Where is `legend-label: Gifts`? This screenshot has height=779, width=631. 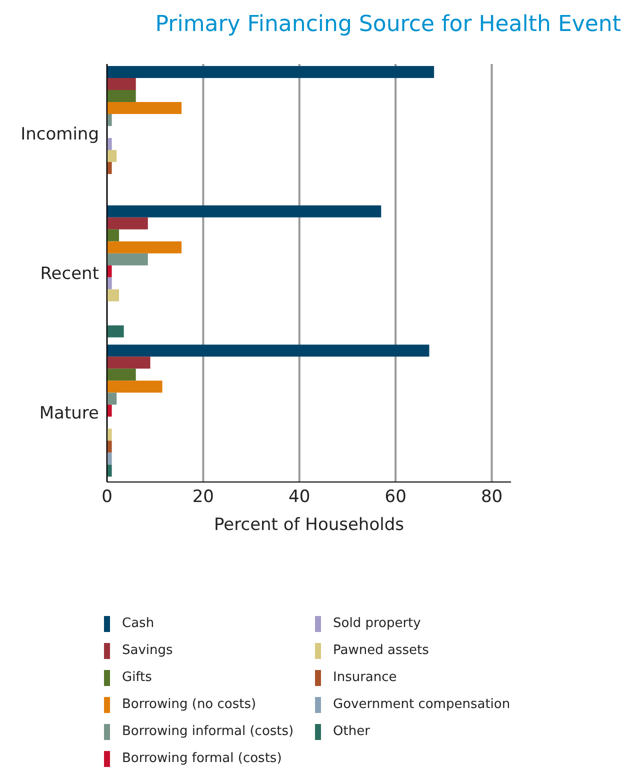 legend-label: Gifts is located at coordinates (137, 677).